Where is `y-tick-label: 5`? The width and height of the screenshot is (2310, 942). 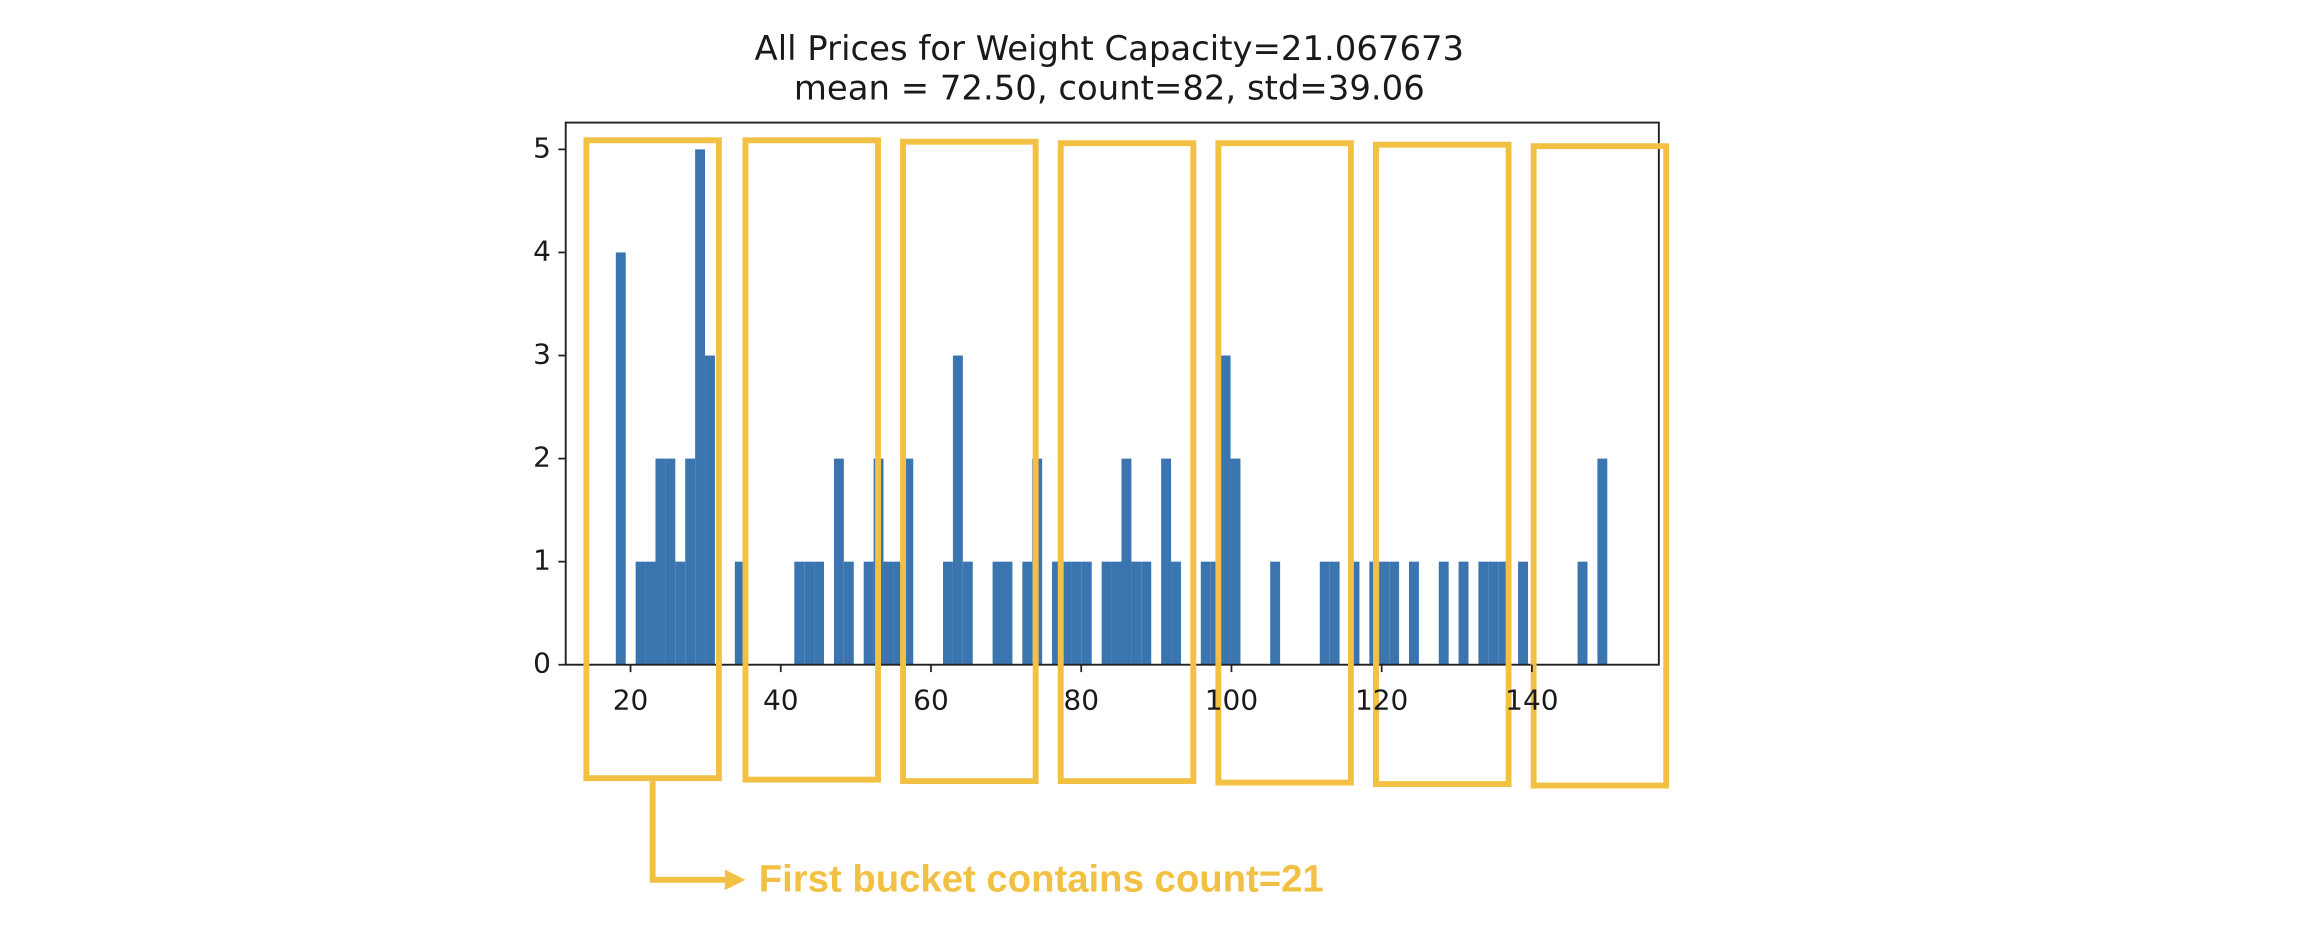 y-tick-label: 5 is located at coordinates (542, 147).